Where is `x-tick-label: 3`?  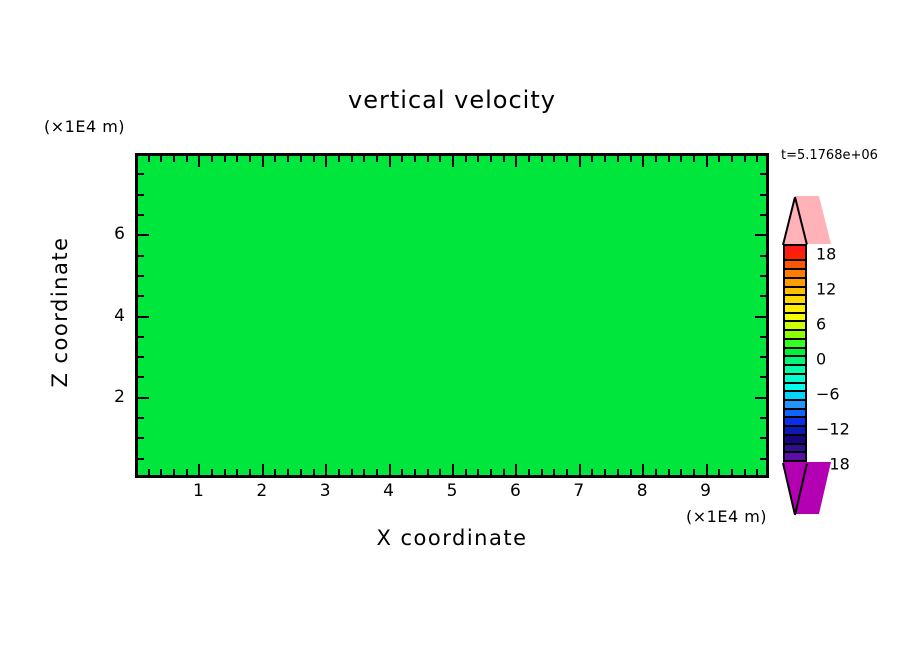
x-tick-label: 3 is located at coordinates (325, 491).